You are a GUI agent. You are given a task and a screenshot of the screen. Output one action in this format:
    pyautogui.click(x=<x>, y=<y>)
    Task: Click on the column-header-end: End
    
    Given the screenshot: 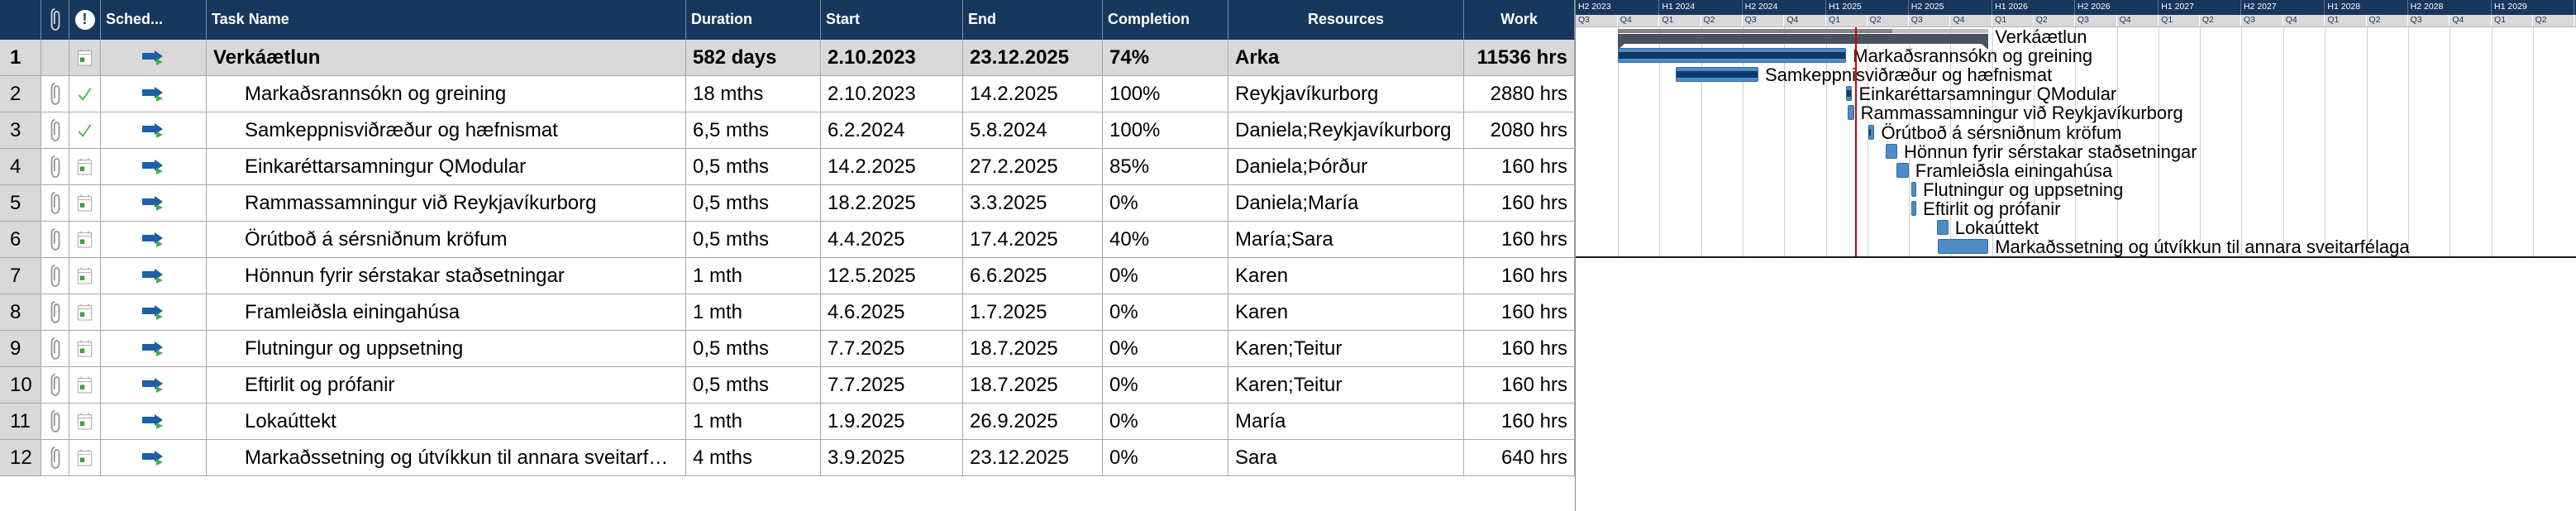 What is the action you would take?
    pyautogui.click(x=1033, y=20)
    